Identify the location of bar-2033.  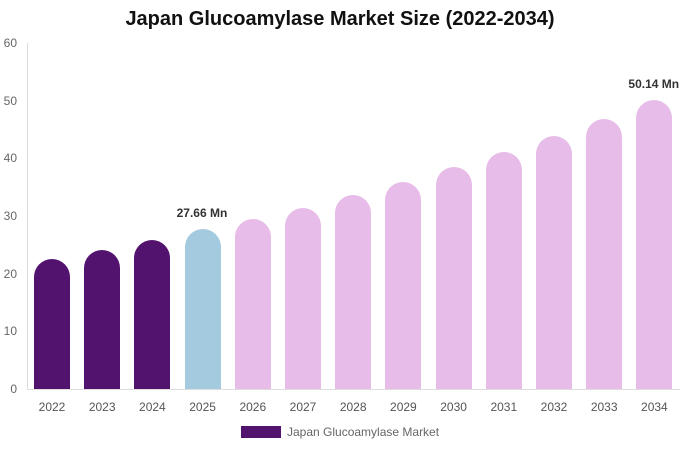
(604, 254).